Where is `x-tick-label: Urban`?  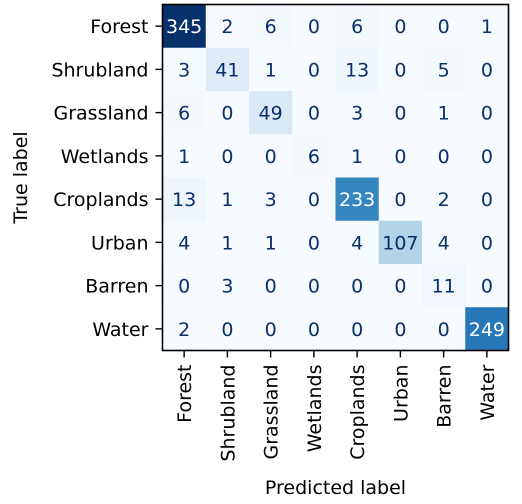 x-tick-label: Urban is located at coordinates (401, 393).